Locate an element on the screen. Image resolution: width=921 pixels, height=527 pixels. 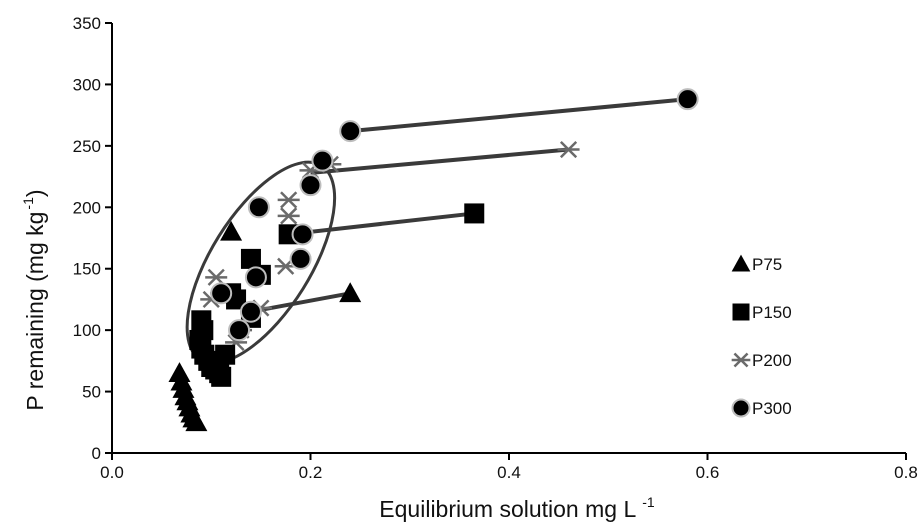
x-tick-label: 0.2 is located at coordinates (311, 472).